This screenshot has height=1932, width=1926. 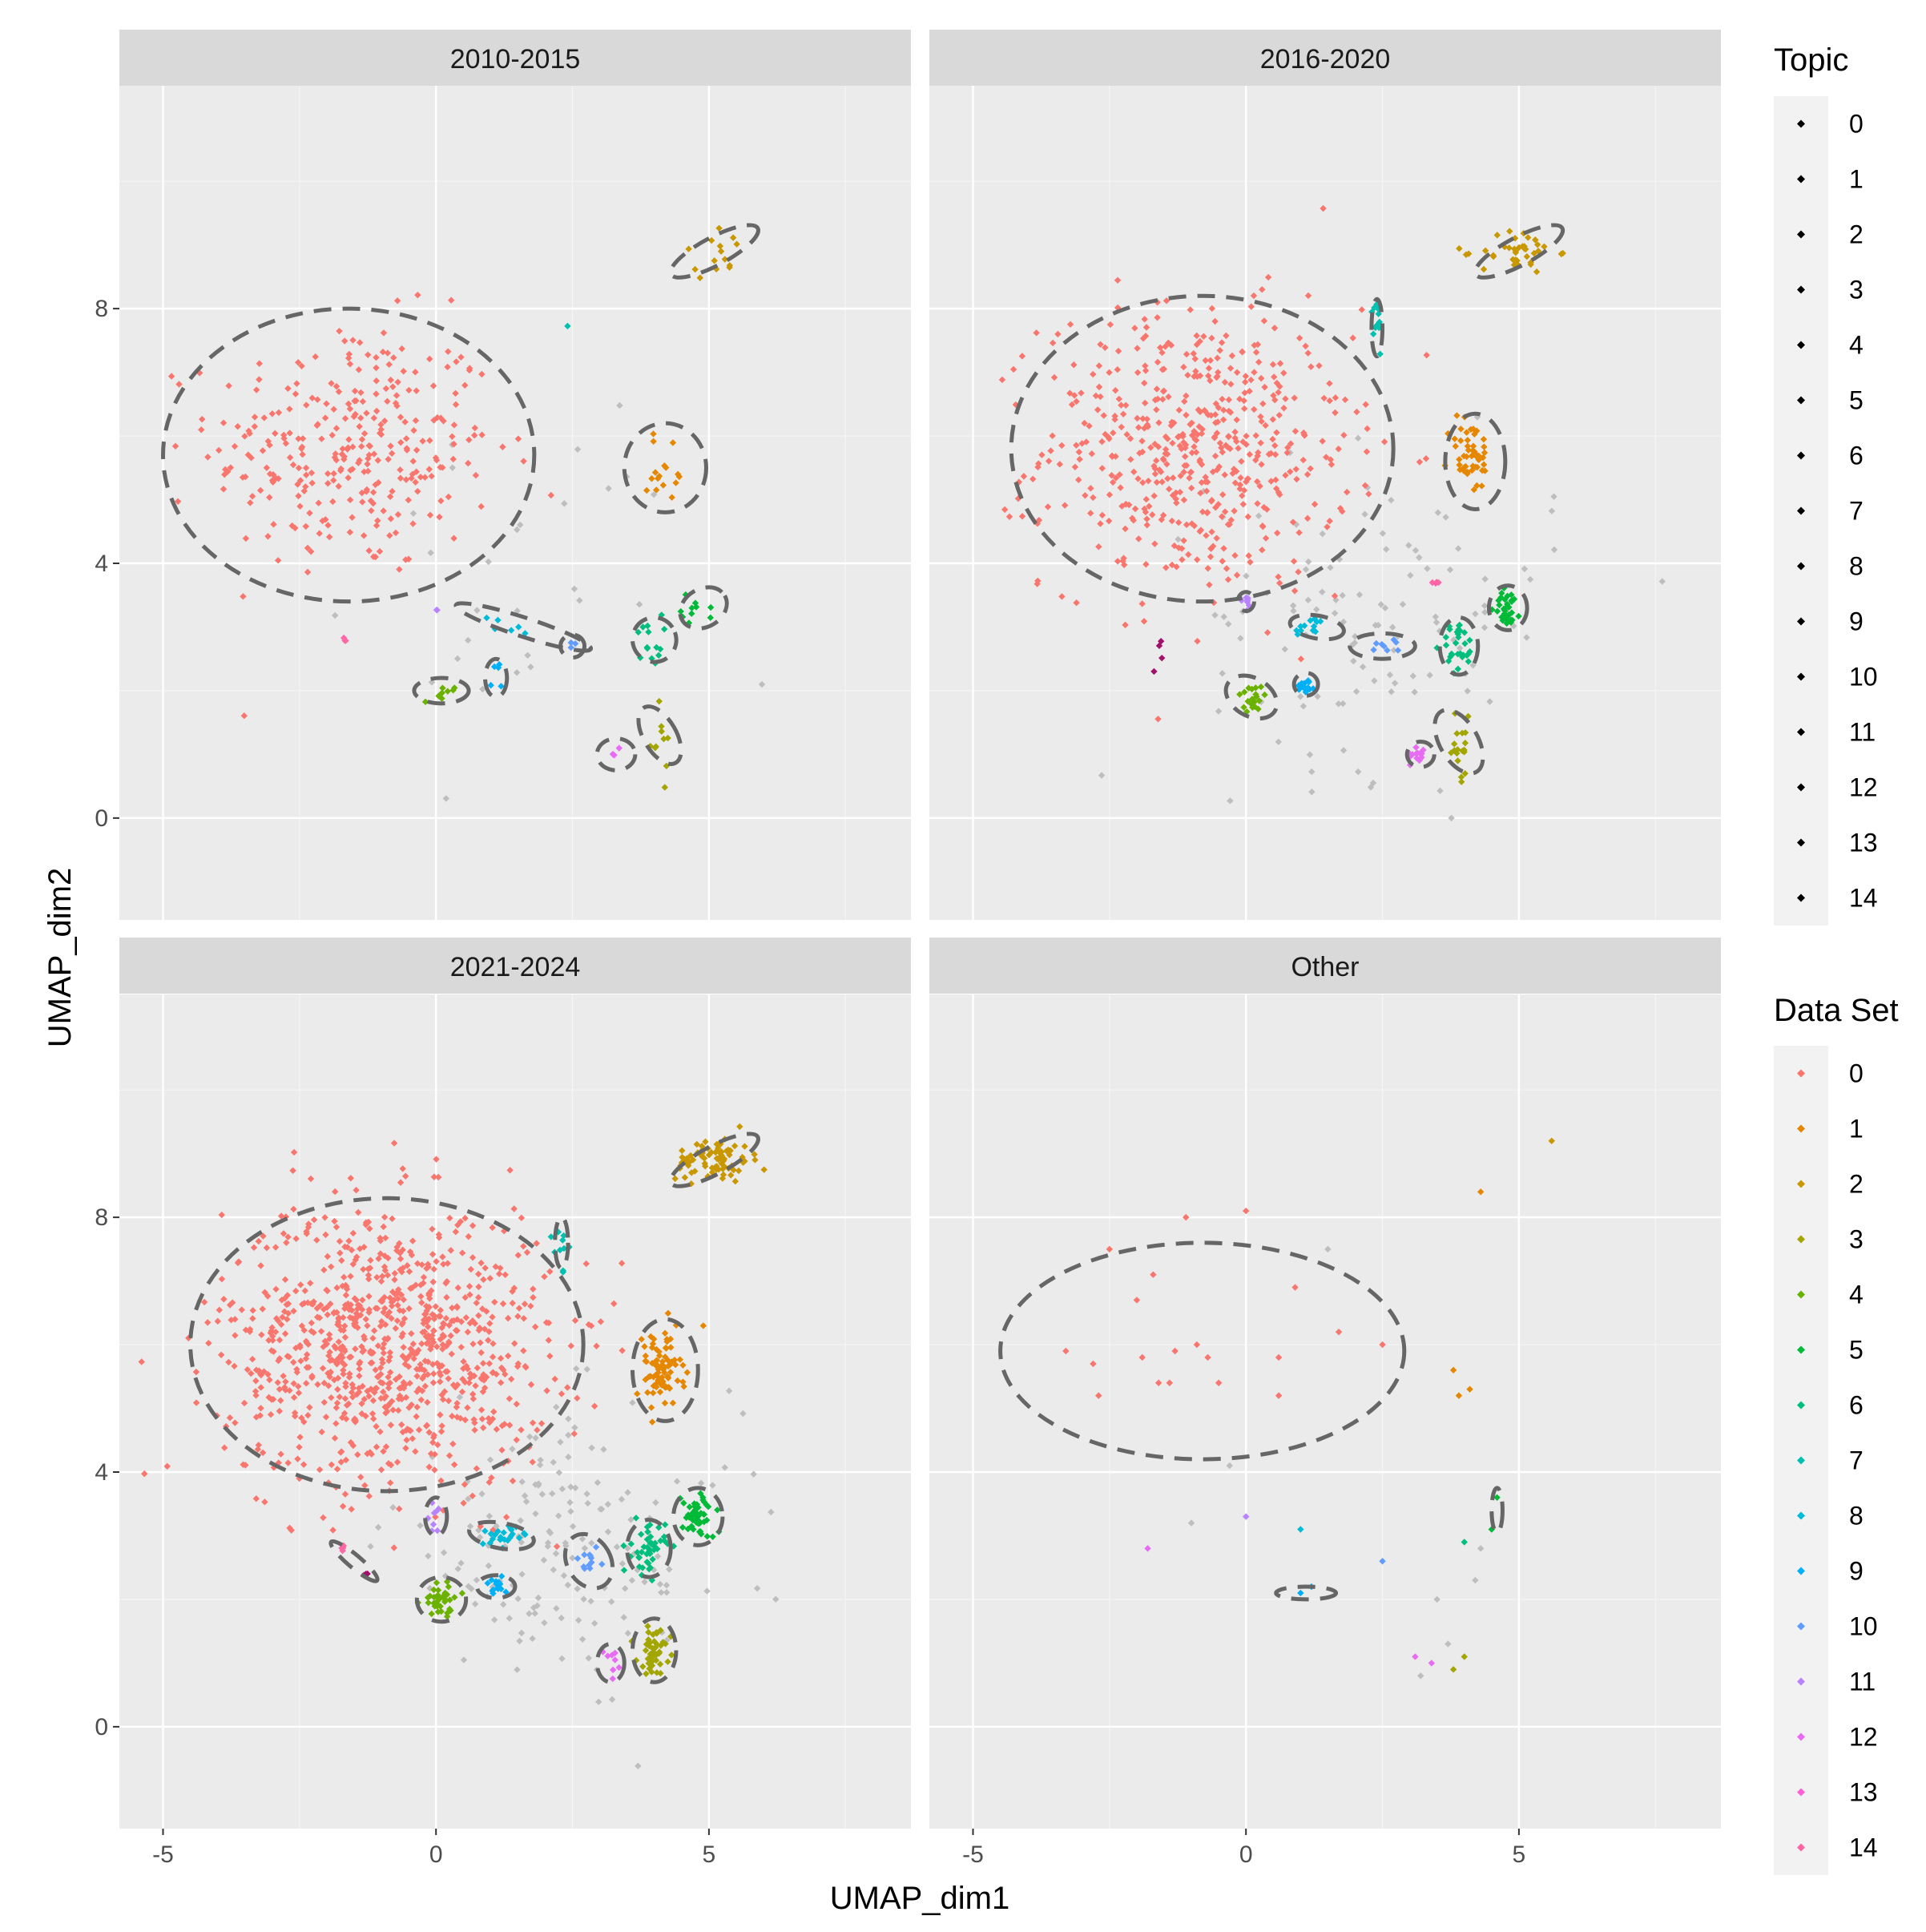 What do you see at coordinates (1856, 345) in the screenshot?
I see `legend-label: 4` at bounding box center [1856, 345].